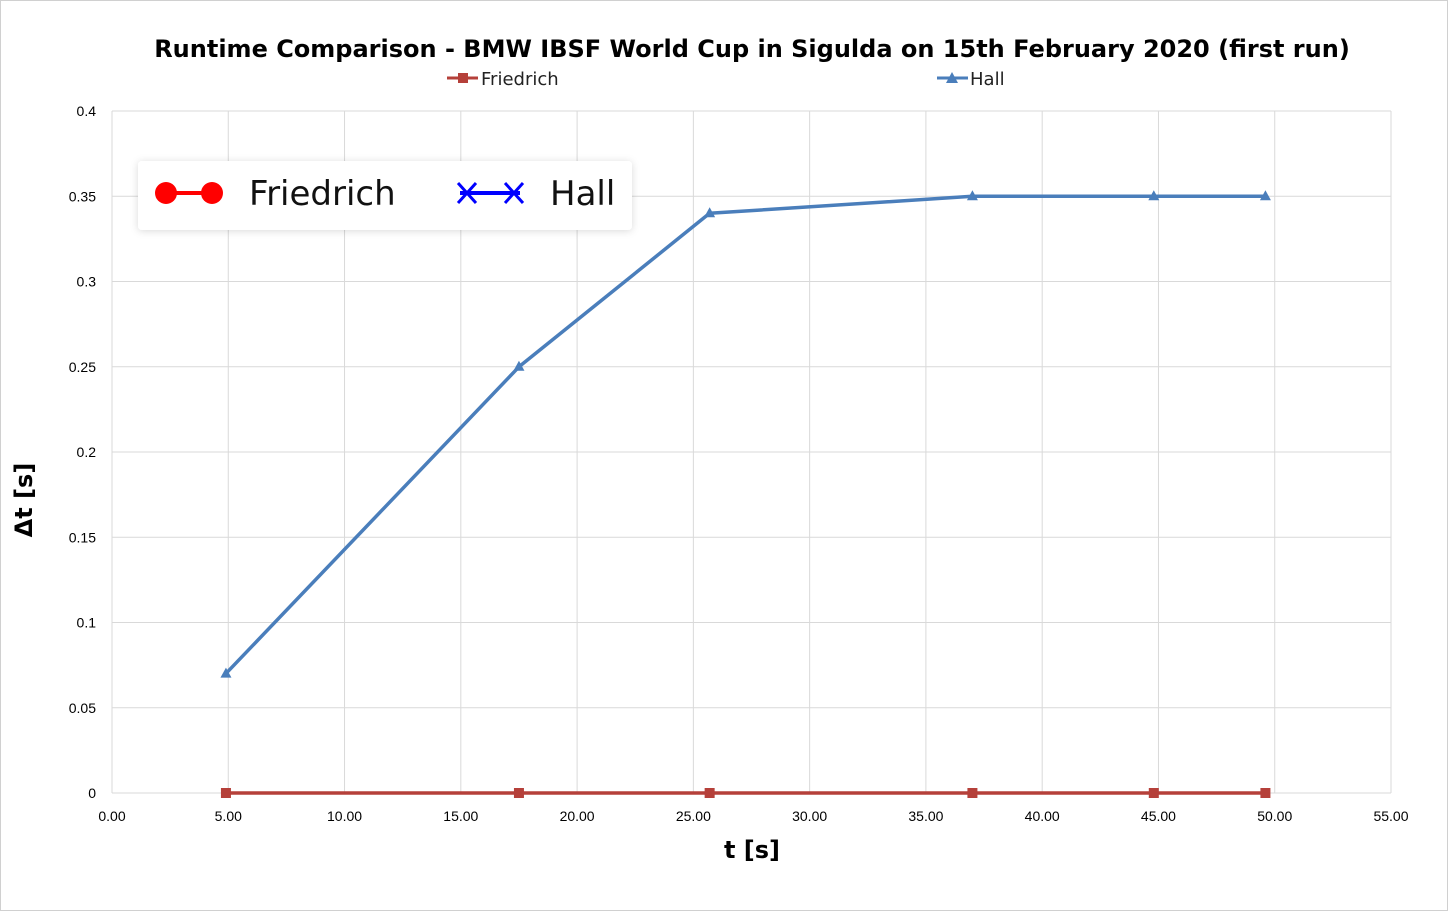  Describe the element at coordinates (535, 194) in the screenshot. I see `legend-overlay-item-hall: Hall` at that location.